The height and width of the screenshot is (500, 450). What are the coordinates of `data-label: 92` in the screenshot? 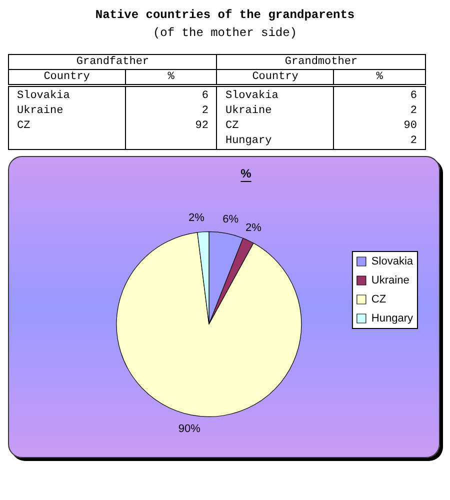 It's located at (201, 126).